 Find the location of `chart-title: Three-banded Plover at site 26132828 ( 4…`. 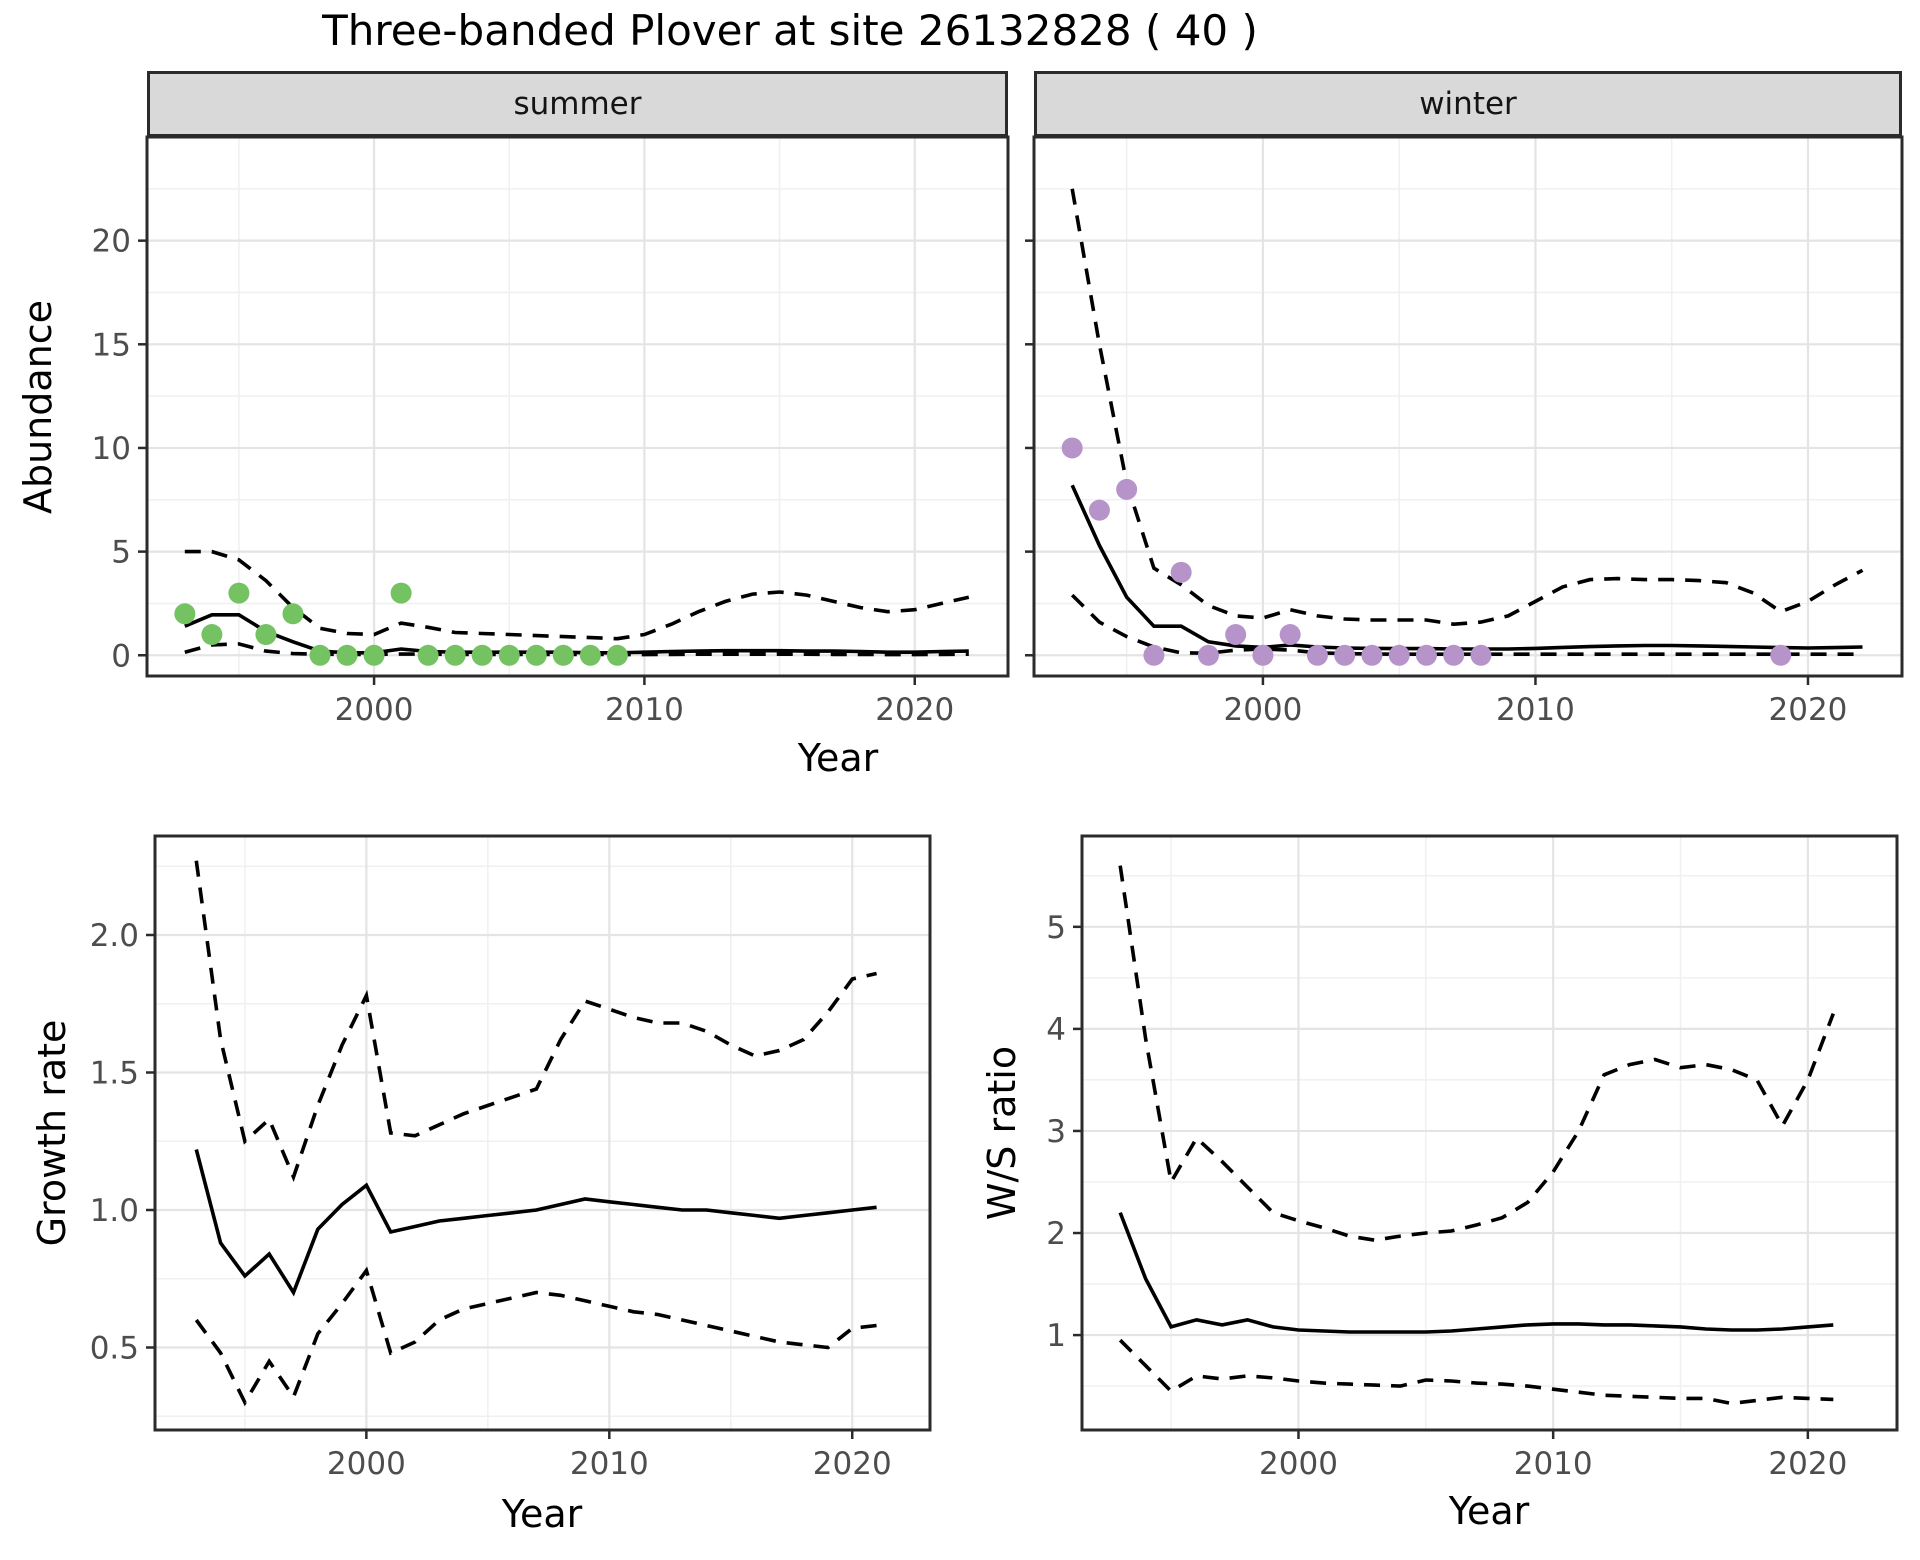

chart-title: Three-banded Plover at site 26132828 ( 4… is located at coordinates (790, 30).